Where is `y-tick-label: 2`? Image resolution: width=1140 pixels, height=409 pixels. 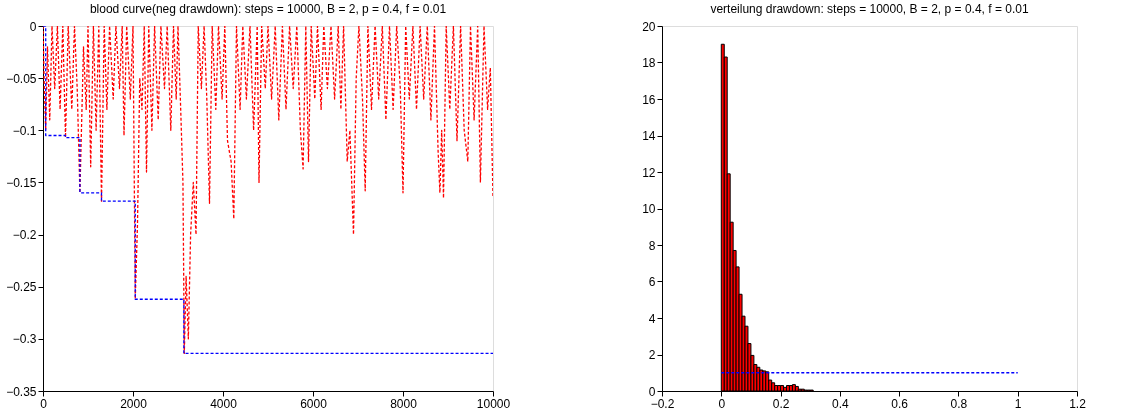 y-tick-label: 2 is located at coordinates (652, 355).